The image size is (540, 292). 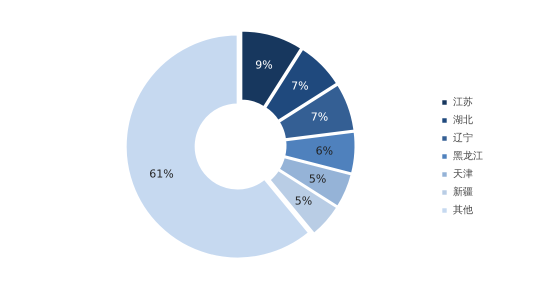 I want to click on legend-label: 新疆, so click(x=463, y=192).